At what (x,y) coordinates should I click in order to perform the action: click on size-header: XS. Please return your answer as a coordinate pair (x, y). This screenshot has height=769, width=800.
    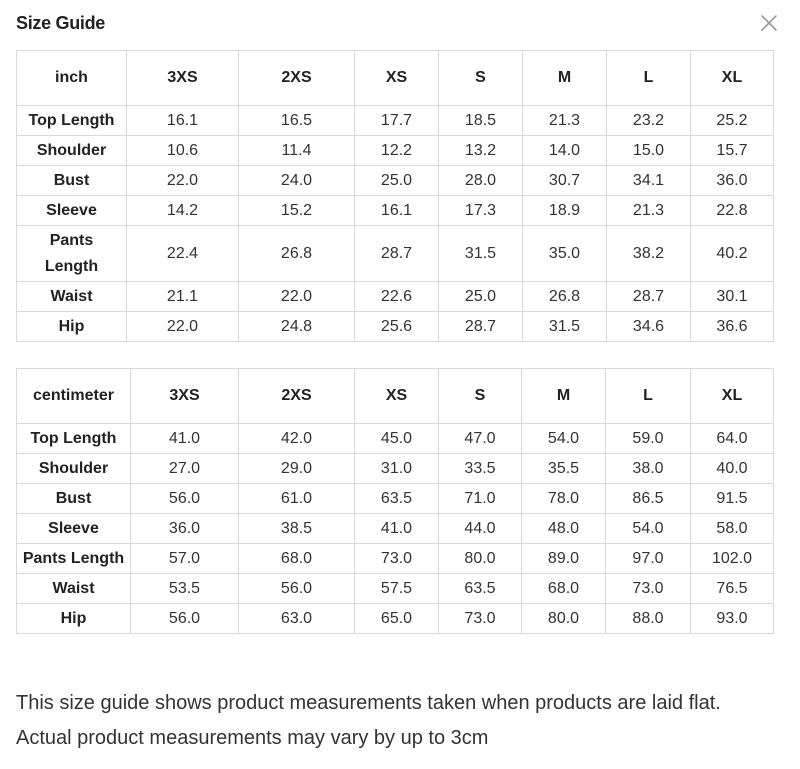
    Looking at the image, I should click on (396, 78).